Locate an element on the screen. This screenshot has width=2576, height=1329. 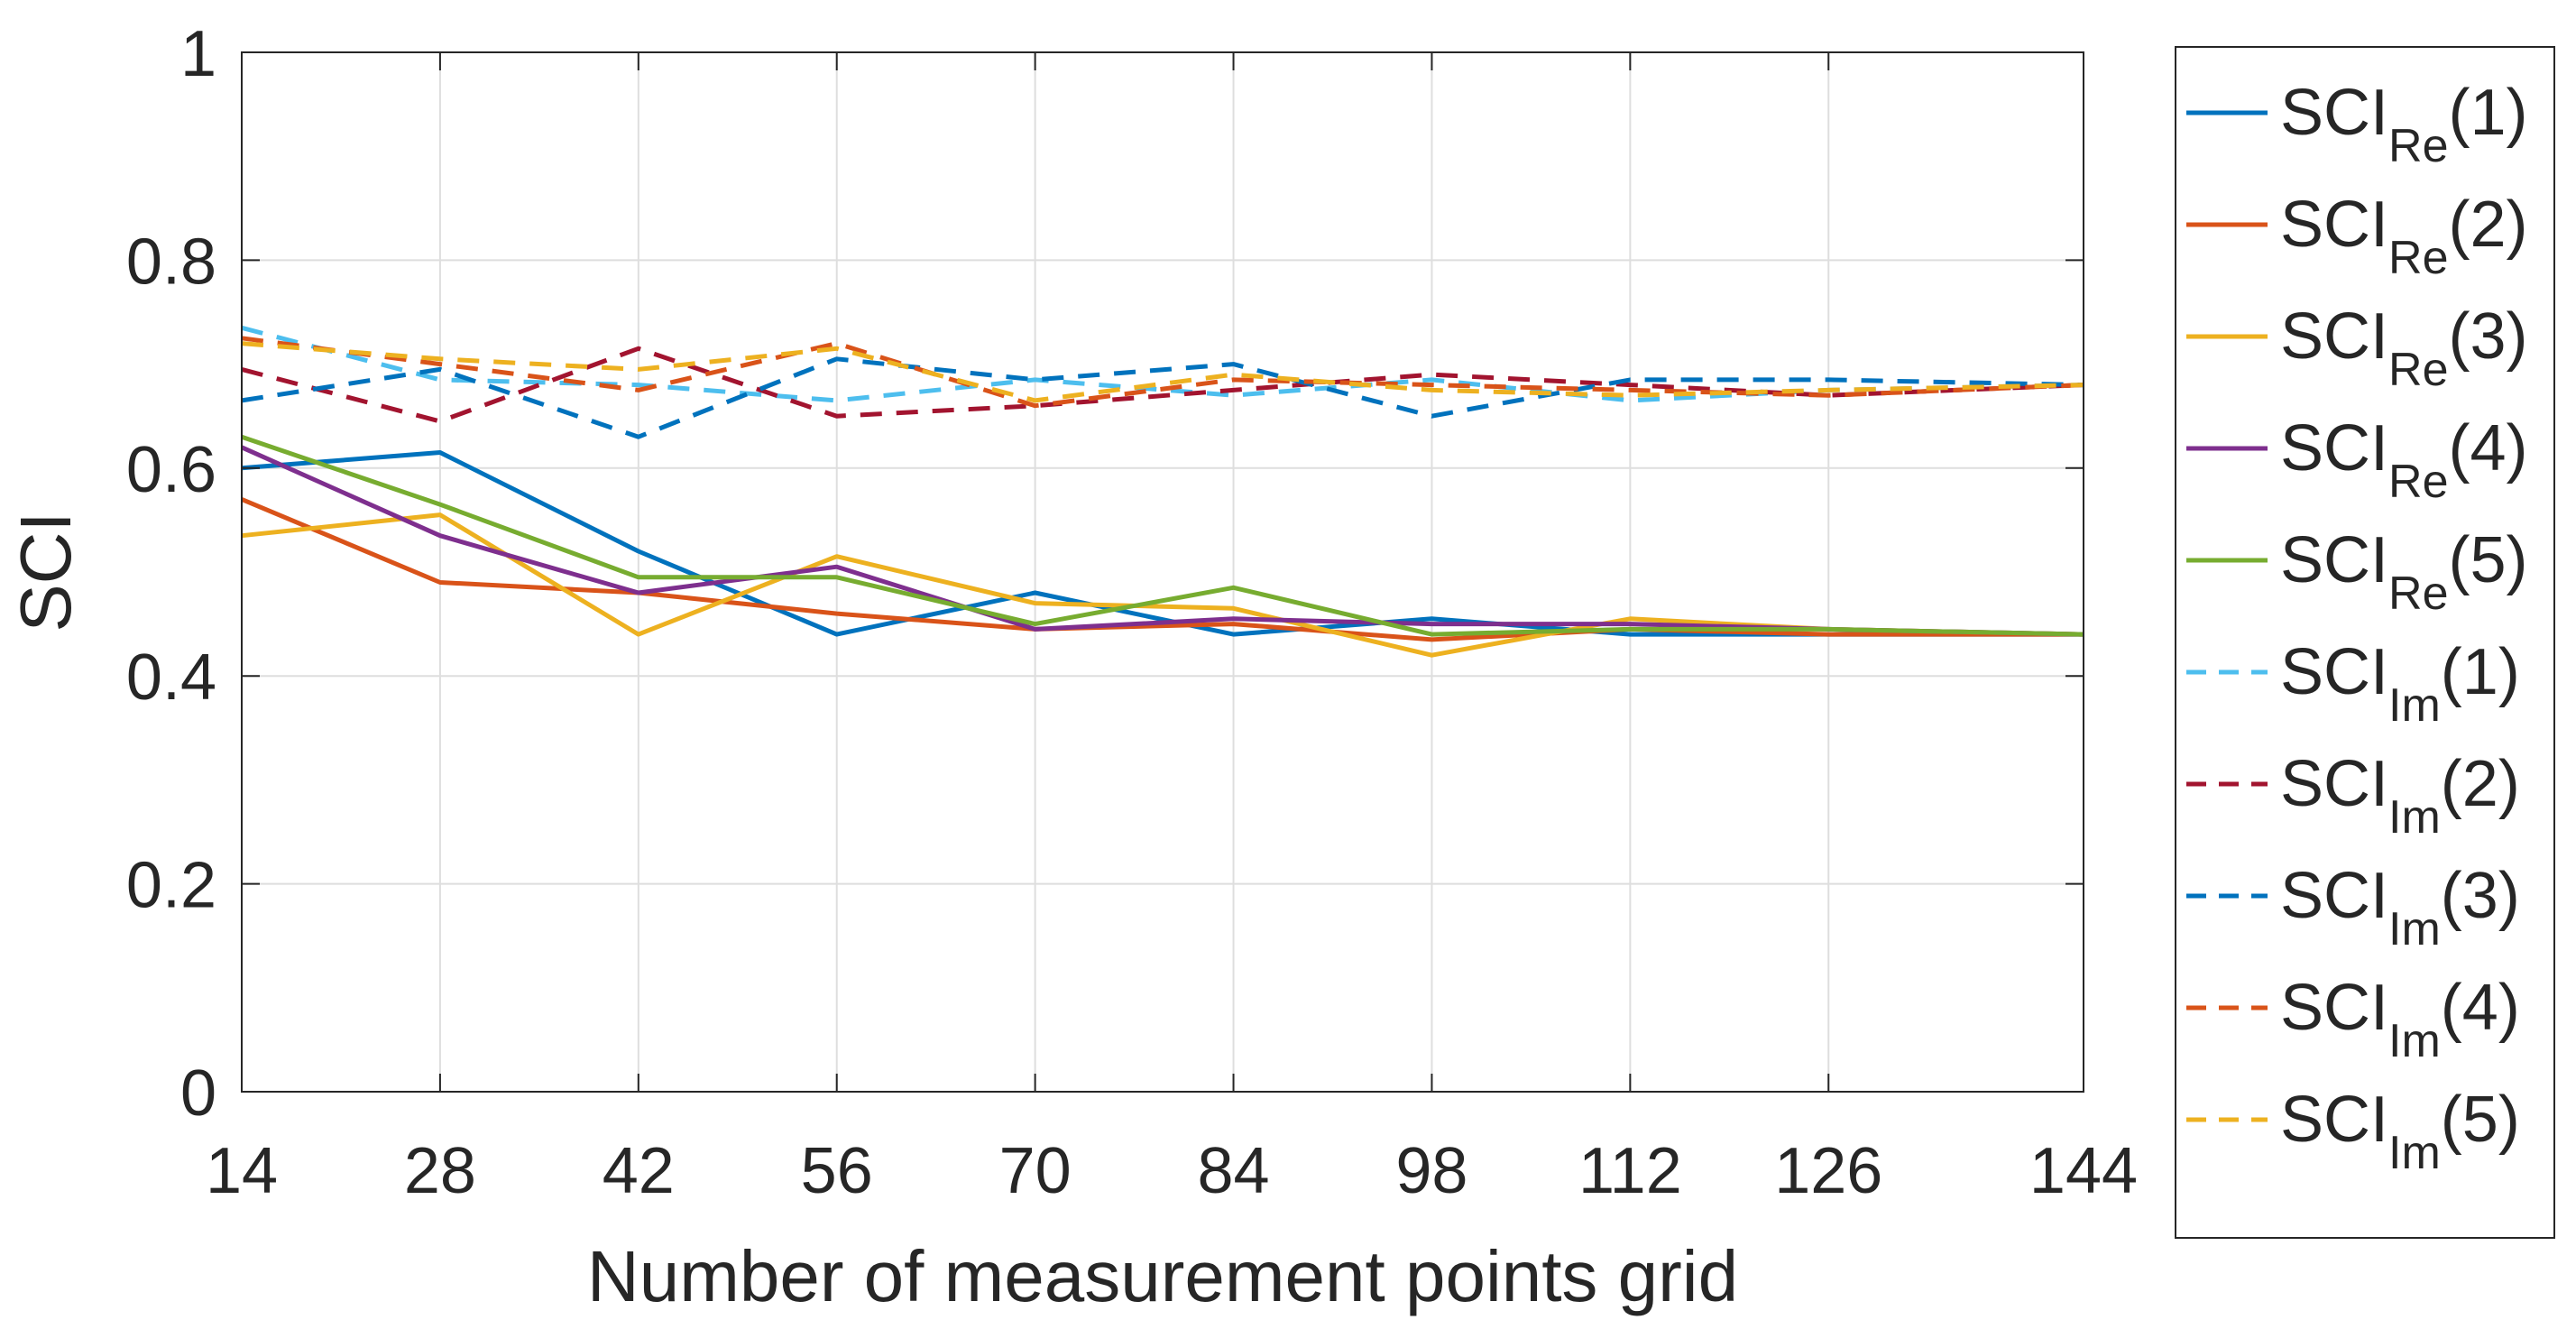
legend-entry: SCIIm(5) is located at coordinates (2400, 1131).